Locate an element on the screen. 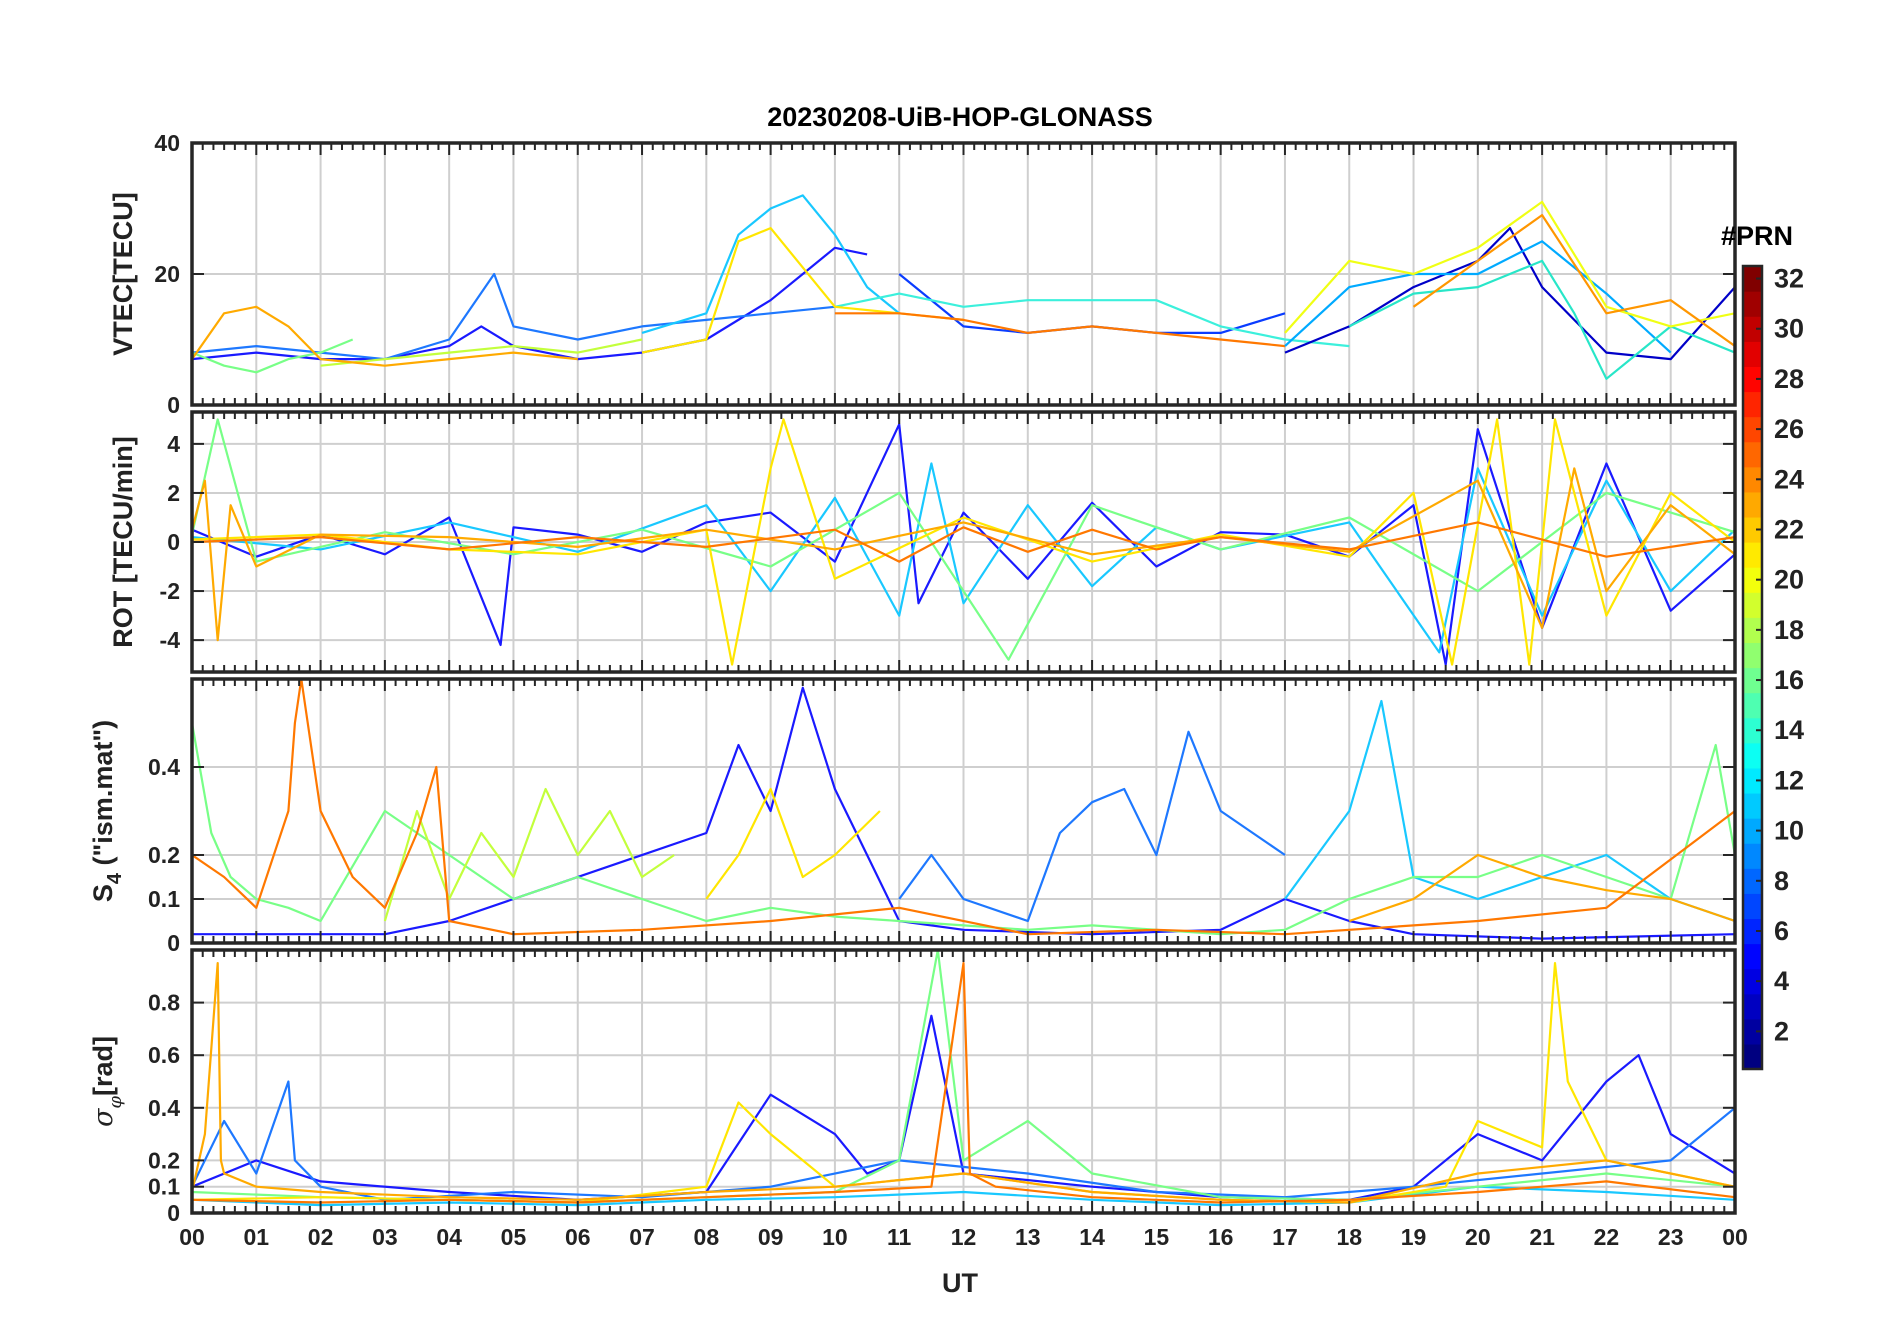 This screenshot has width=1902, height=1335. colorbar-tick-label: 22 is located at coordinates (1789, 529).